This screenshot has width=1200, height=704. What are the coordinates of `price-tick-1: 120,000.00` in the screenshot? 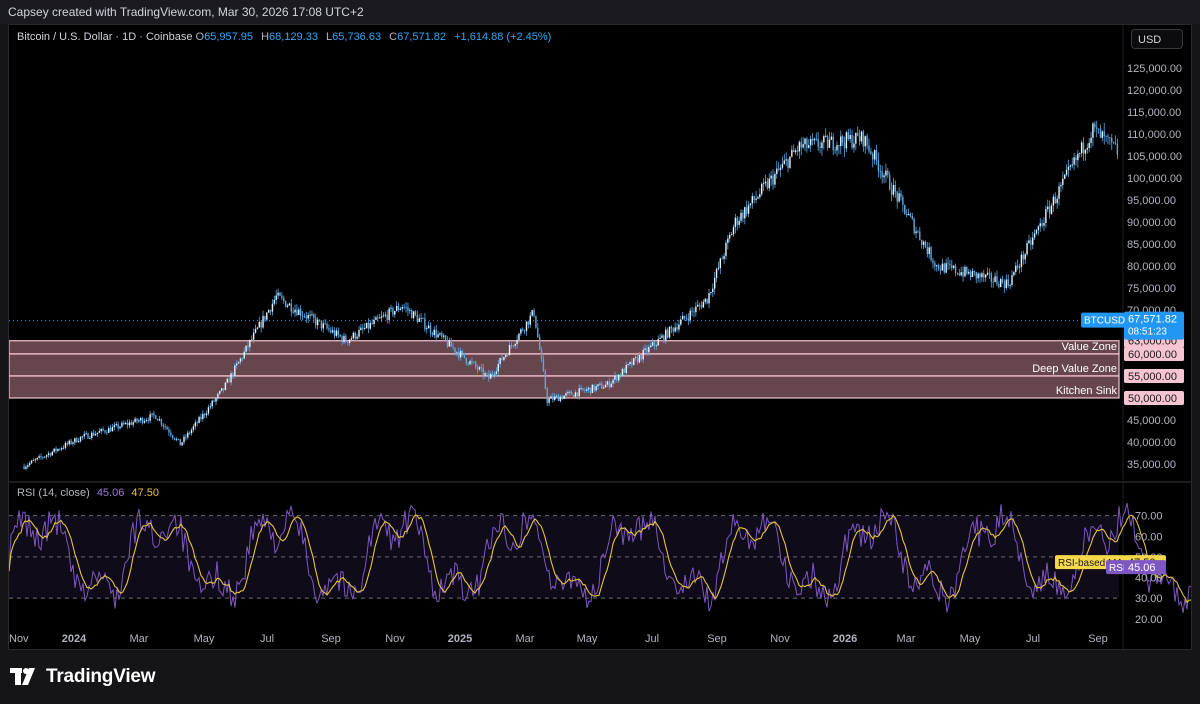 It's located at (1154, 91).